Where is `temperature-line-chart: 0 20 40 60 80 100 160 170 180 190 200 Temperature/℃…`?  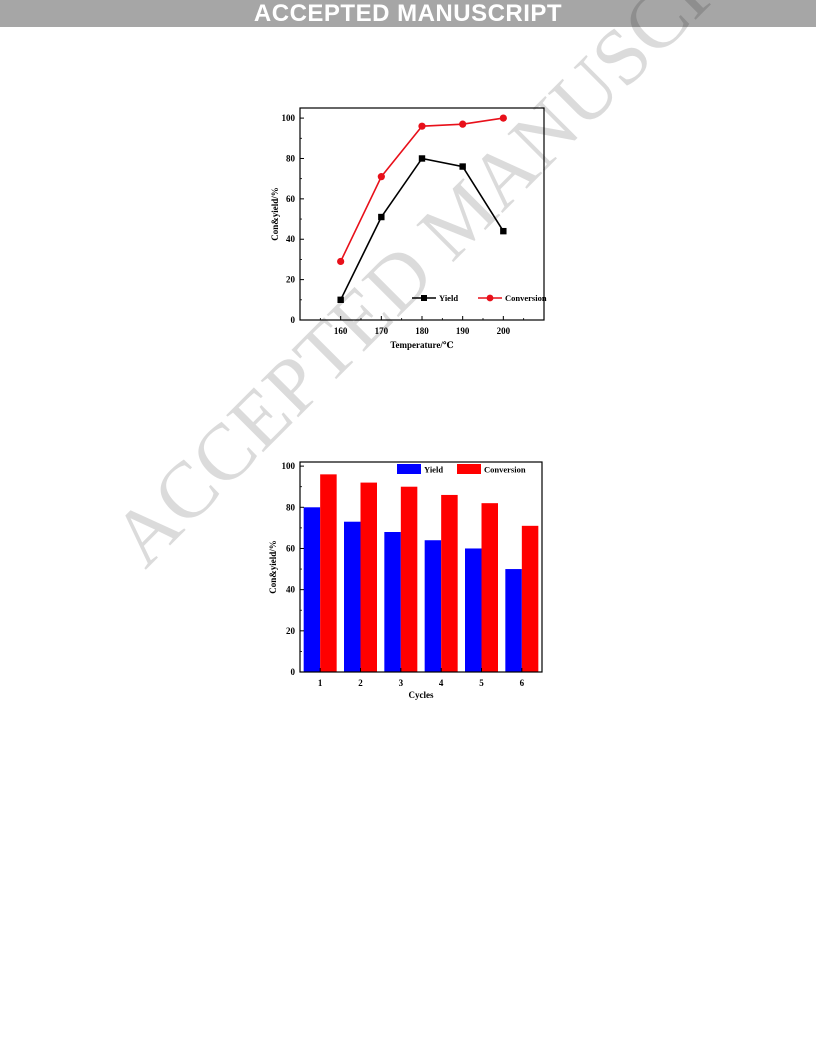
temperature-line-chart: 0 20 40 60 80 100 160 170 180 190 200 Temperature/℃… is located at coordinates (408, 228).